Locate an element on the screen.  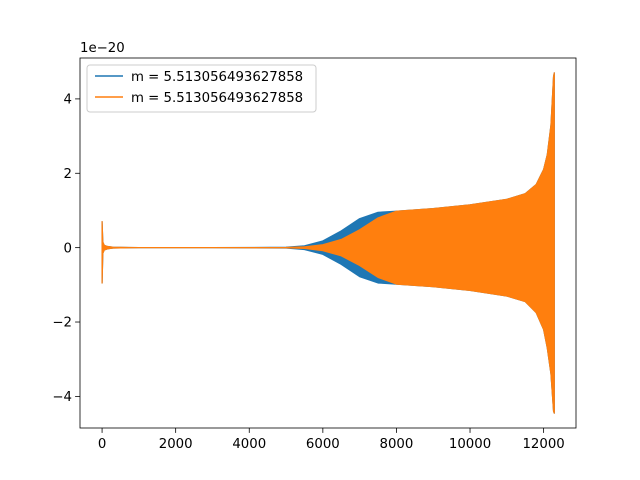
x-tick-label: 10000 is located at coordinates (470, 444).